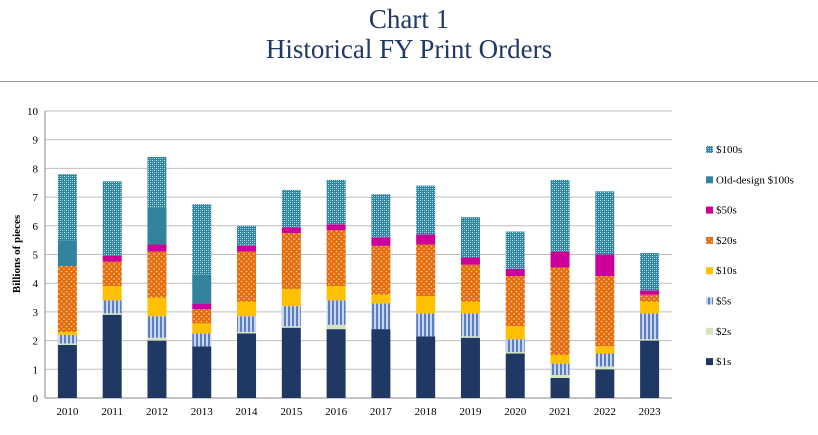 The width and height of the screenshot is (818, 435). I want to click on y-tick-label: 4, so click(36, 284).